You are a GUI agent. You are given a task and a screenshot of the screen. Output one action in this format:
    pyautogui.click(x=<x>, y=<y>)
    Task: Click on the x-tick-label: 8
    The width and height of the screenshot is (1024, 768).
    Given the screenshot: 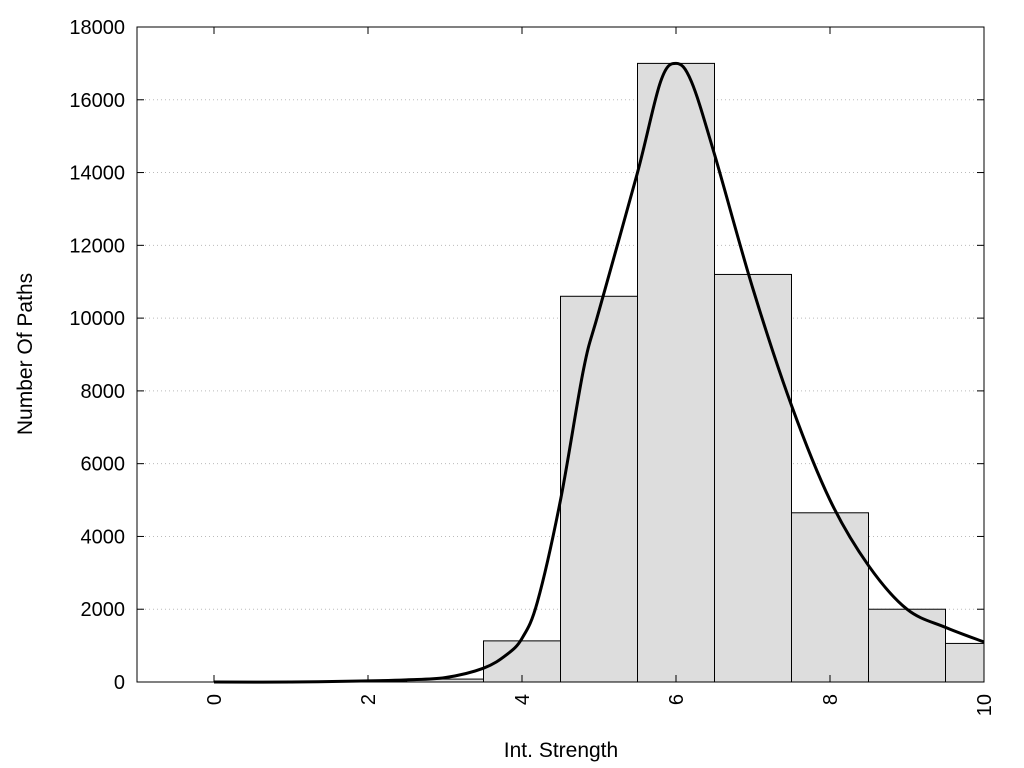 What is the action you would take?
    pyautogui.click(x=831, y=699)
    